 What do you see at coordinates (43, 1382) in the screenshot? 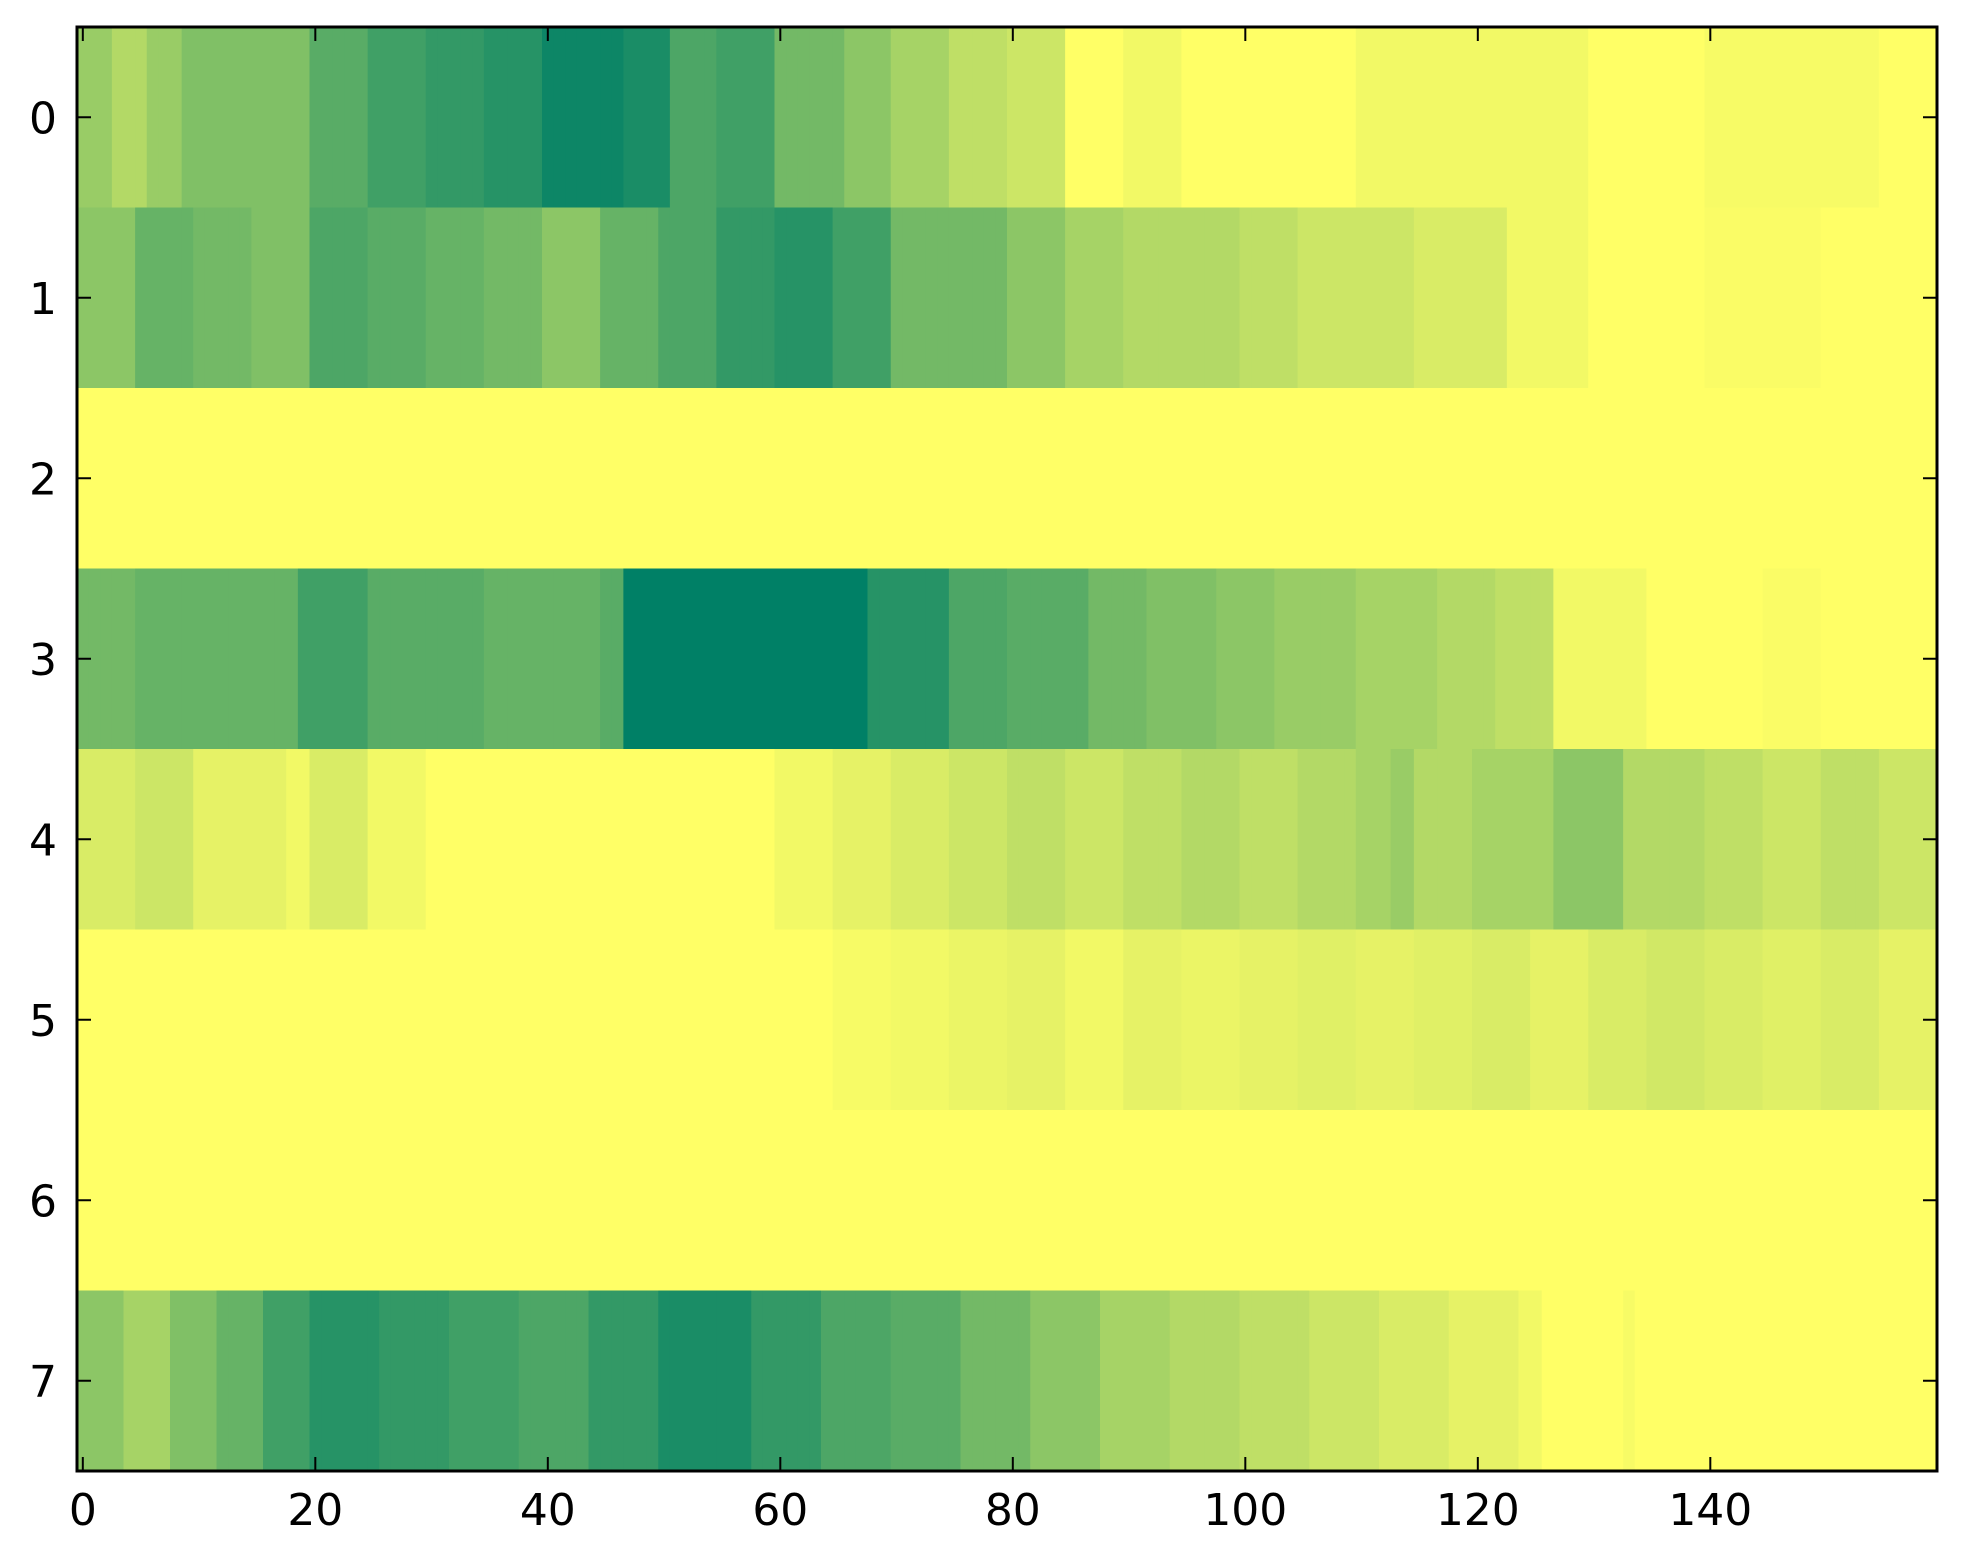
I see `y-tick-label: 7` at bounding box center [43, 1382].